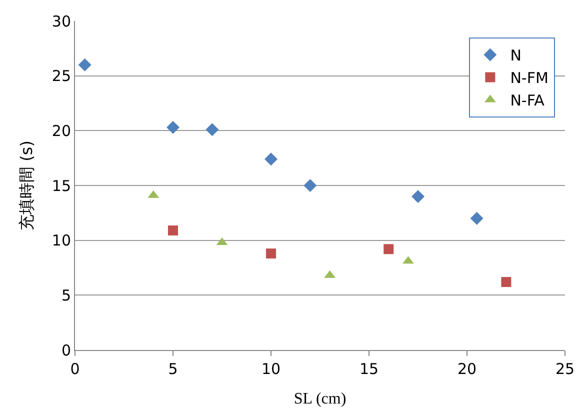  What do you see at coordinates (66, 350) in the screenshot?
I see `y-tick-label: 0` at bounding box center [66, 350].